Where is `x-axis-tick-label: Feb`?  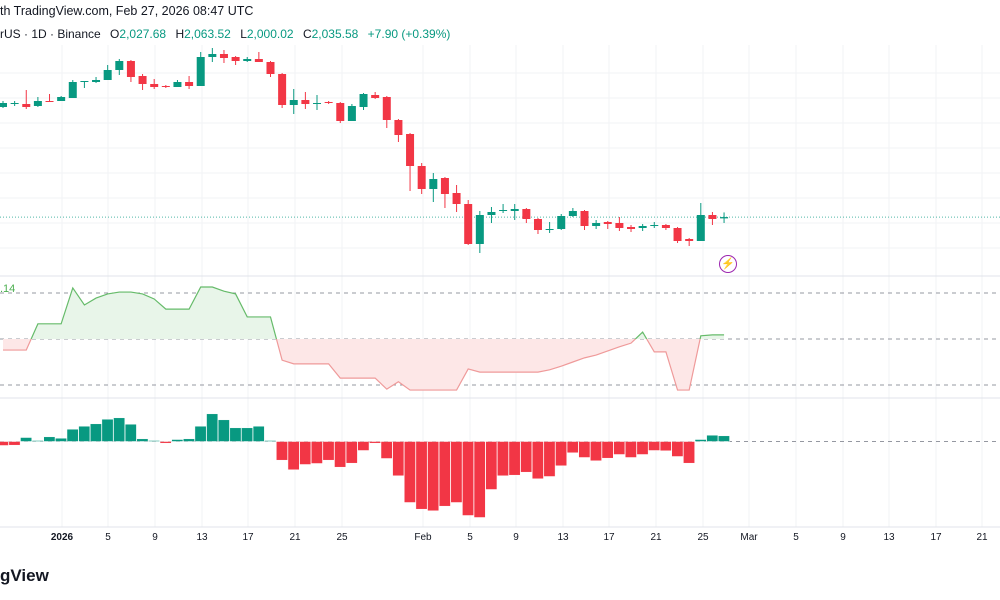
x-axis-tick-label: Feb is located at coordinates (423, 537).